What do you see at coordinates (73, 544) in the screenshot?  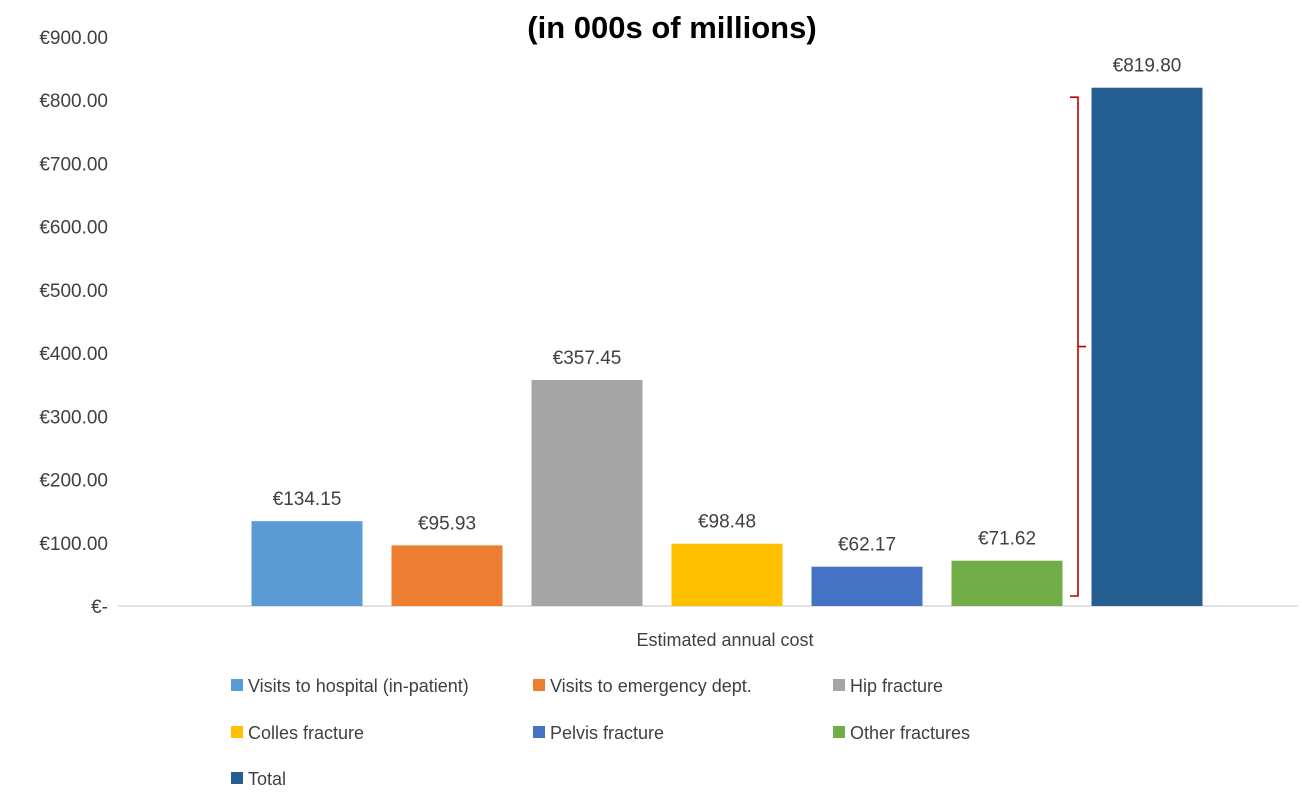 I see `y-tick-label: €100.00` at bounding box center [73, 544].